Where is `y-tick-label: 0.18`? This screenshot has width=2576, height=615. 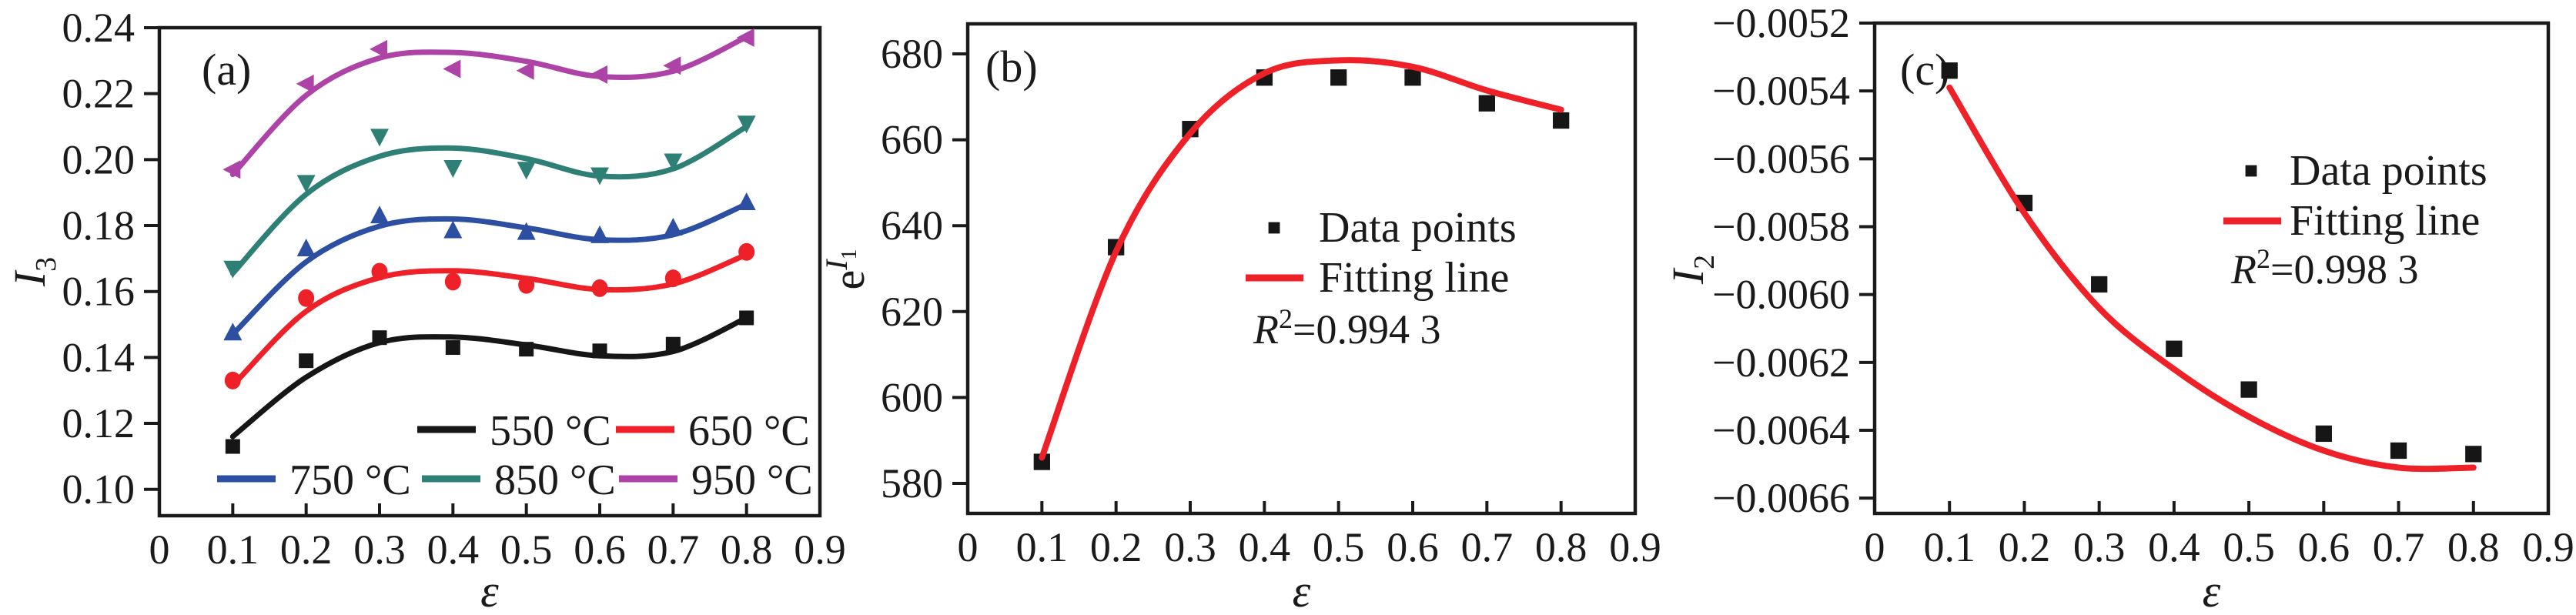 y-tick-label: 0.18 is located at coordinates (98, 225).